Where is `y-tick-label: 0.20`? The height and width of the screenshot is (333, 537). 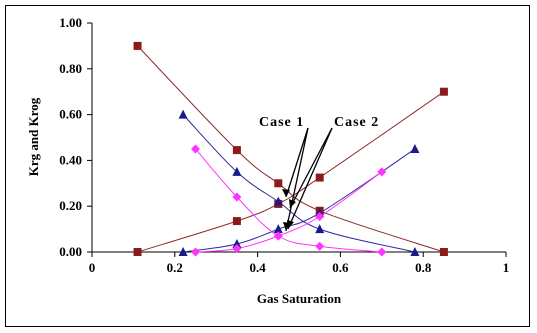 y-tick-label: 0.20 is located at coordinates (70, 205).